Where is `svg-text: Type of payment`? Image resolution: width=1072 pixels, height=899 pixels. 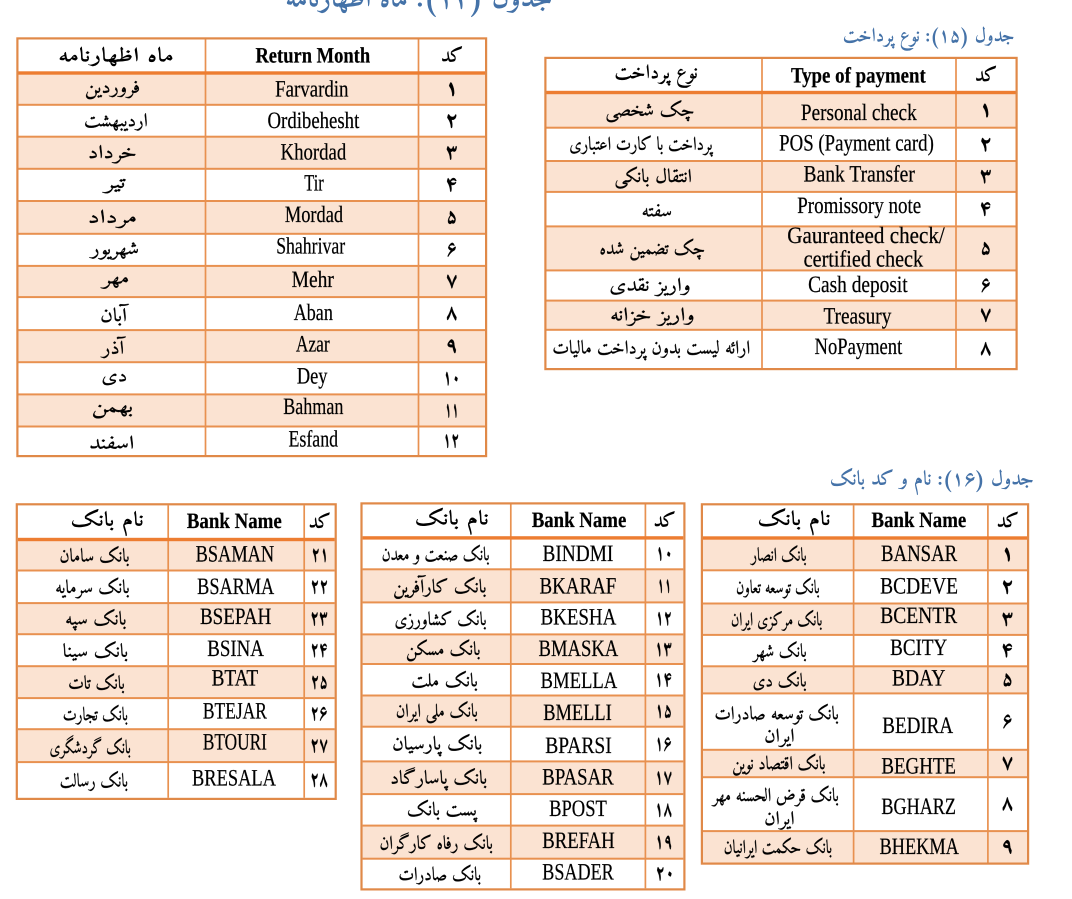
svg-text: Type of payment is located at coordinates (858, 74).